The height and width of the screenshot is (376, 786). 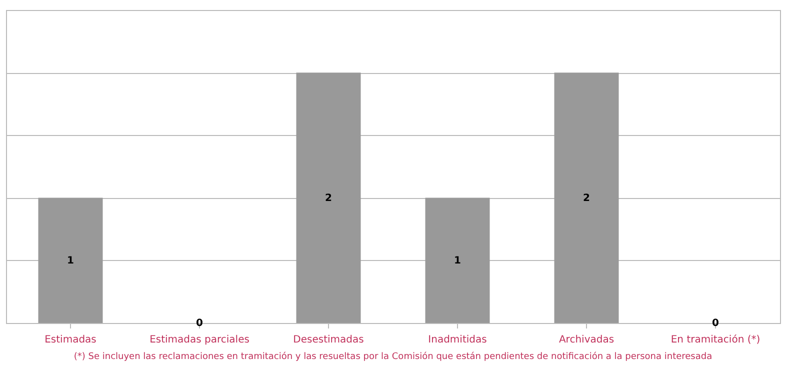 What do you see at coordinates (70, 340) in the screenshot?
I see `x-tick-label: Estimadas` at bounding box center [70, 340].